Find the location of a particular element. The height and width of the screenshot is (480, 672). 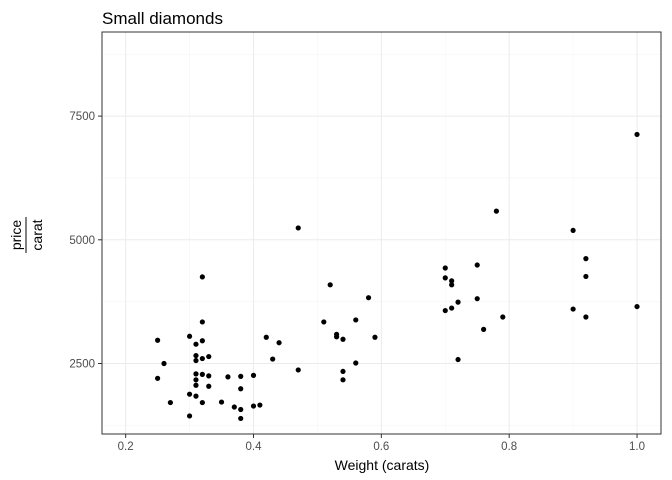

chart-title: Small diamonds is located at coordinates (162, 18).